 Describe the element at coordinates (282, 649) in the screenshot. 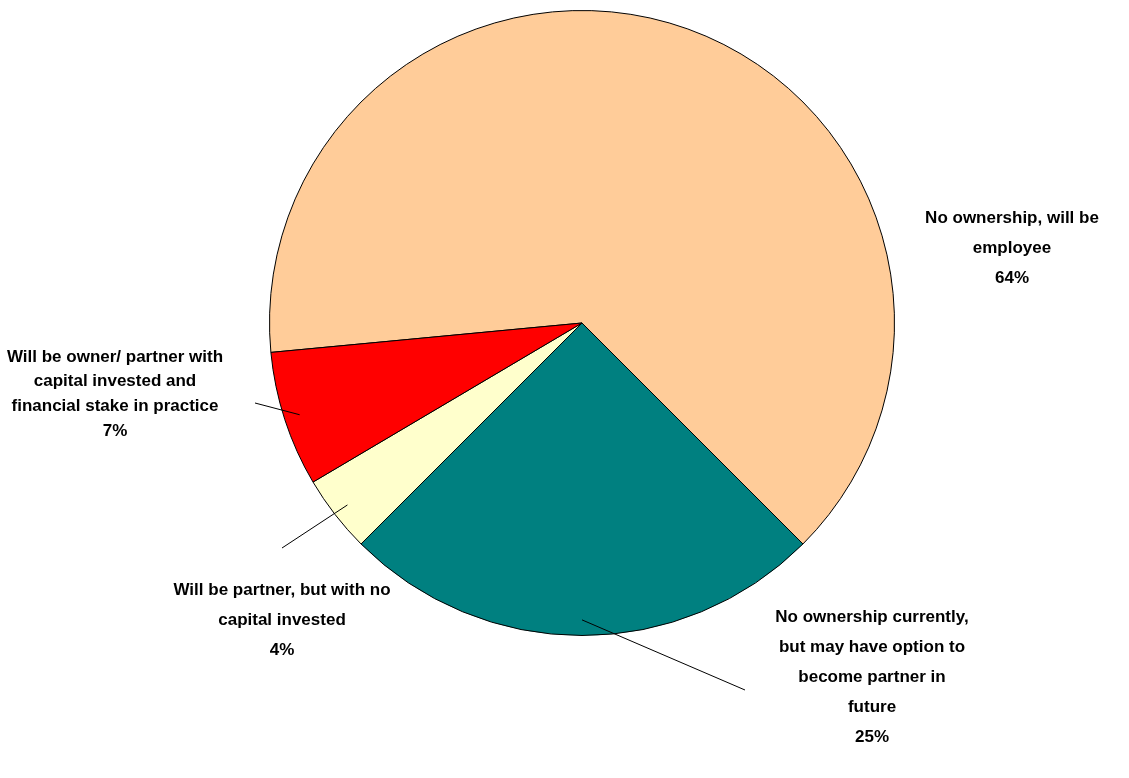

I see `data-label: 4%` at that location.